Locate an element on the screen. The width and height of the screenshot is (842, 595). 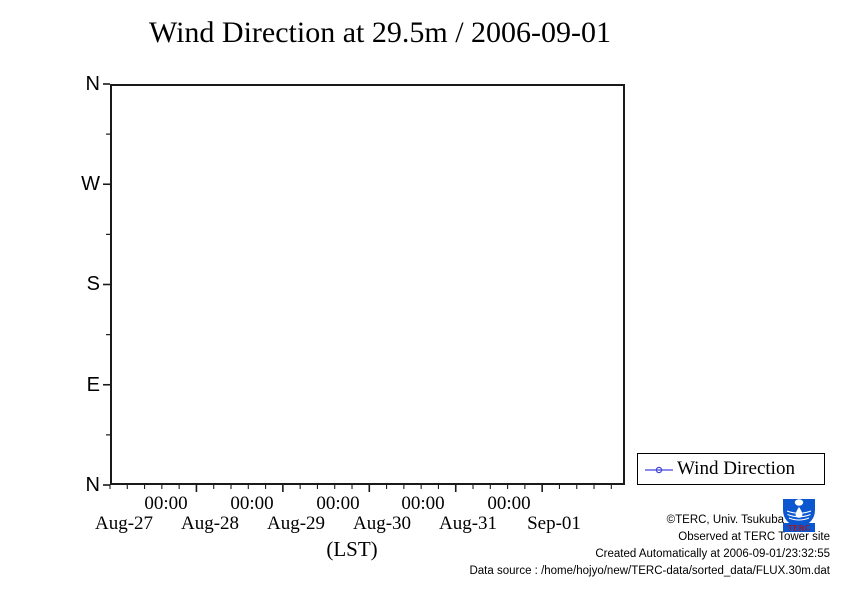
legend: Wind Direction is located at coordinates (731, 469).